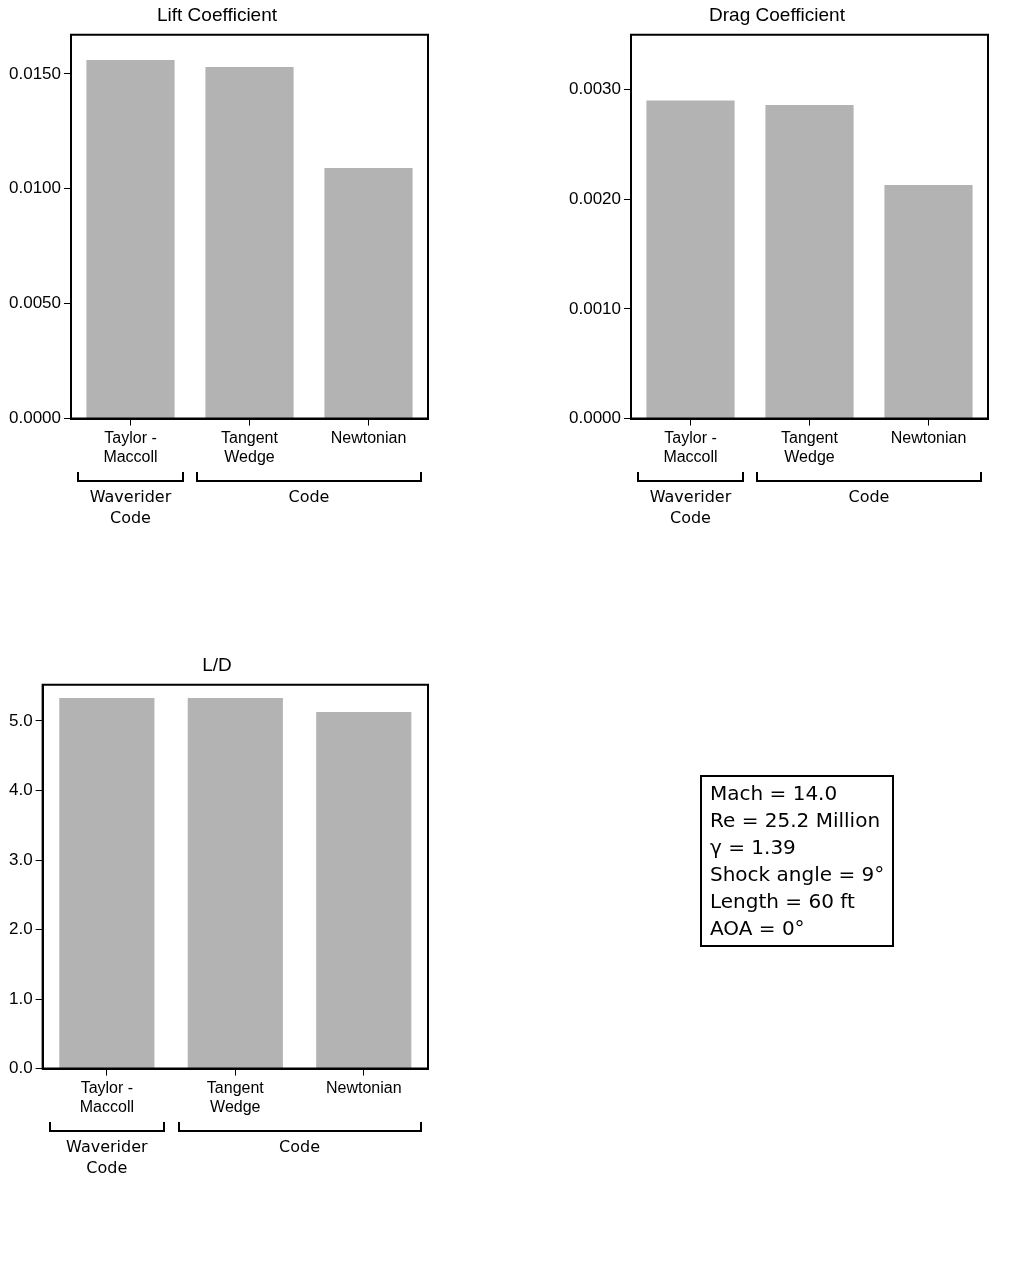 Image resolution: width=1025 pixels, height=1278 pixels. What do you see at coordinates (35, 188) in the screenshot?
I see `y-tick-label: 0.0100` at bounding box center [35, 188].